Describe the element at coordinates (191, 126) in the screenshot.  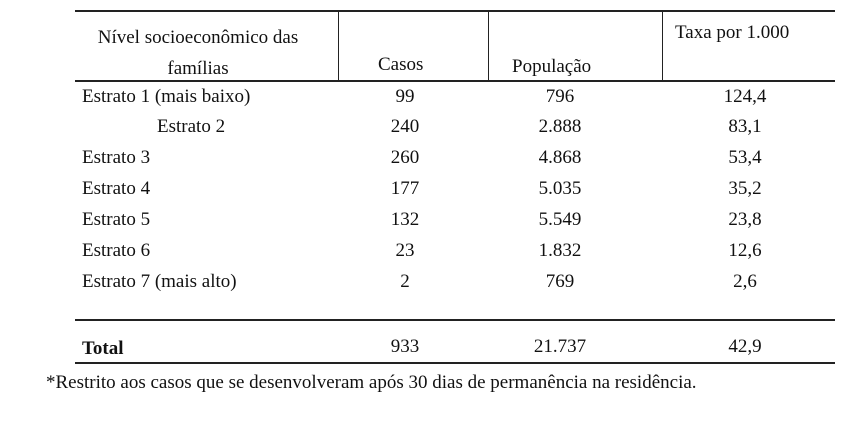
I see `row-label: Estrato 2` at that location.